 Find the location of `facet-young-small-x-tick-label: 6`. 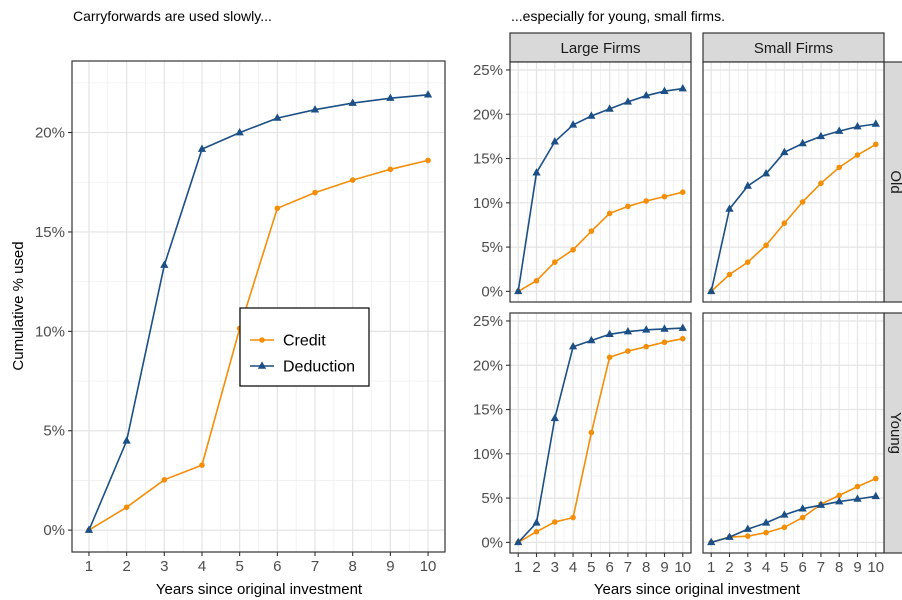

facet-young-small-x-tick-label: 6 is located at coordinates (802, 567).